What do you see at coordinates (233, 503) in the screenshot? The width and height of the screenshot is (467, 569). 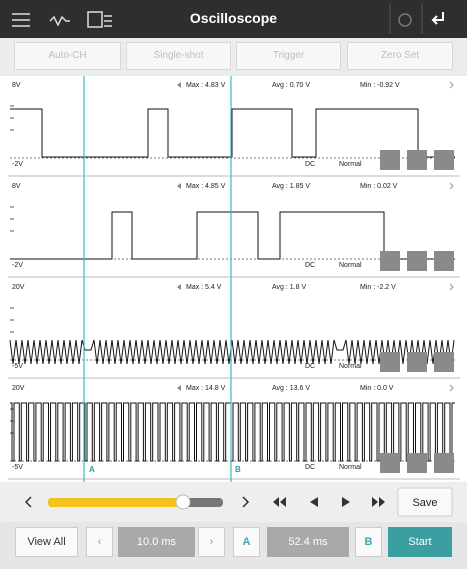 I see `playback-bar: Save` at bounding box center [233, 503].